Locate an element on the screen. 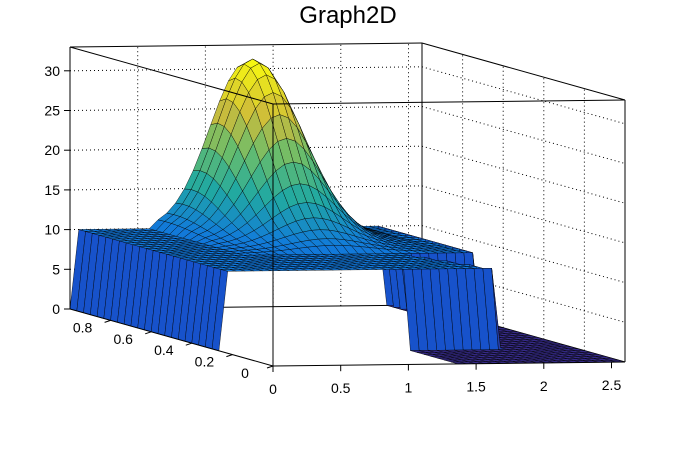  x-tick-label: 2.5 is located at coordinates (612, 385).